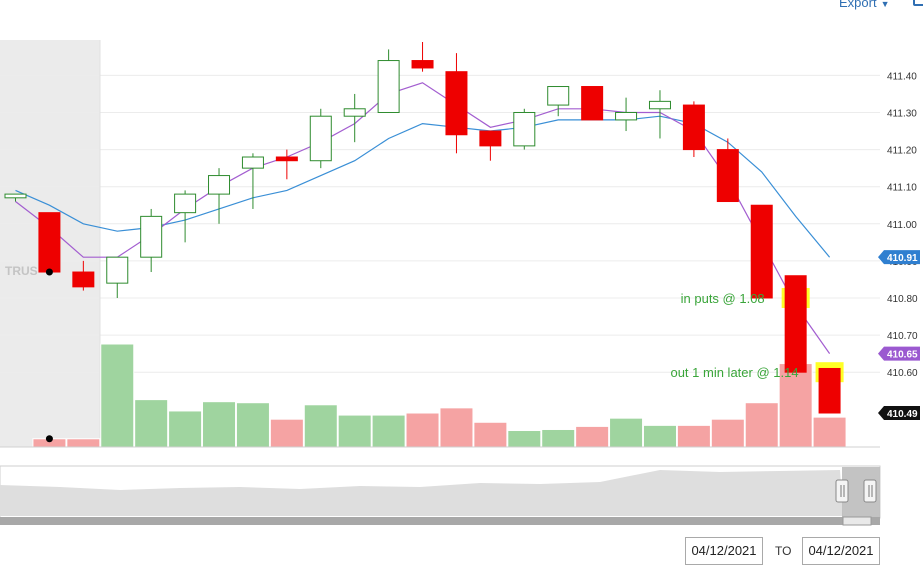 This screenshot has height=575, width=923. I want to click on y-tick-label: 411.00, so click(902, 225).